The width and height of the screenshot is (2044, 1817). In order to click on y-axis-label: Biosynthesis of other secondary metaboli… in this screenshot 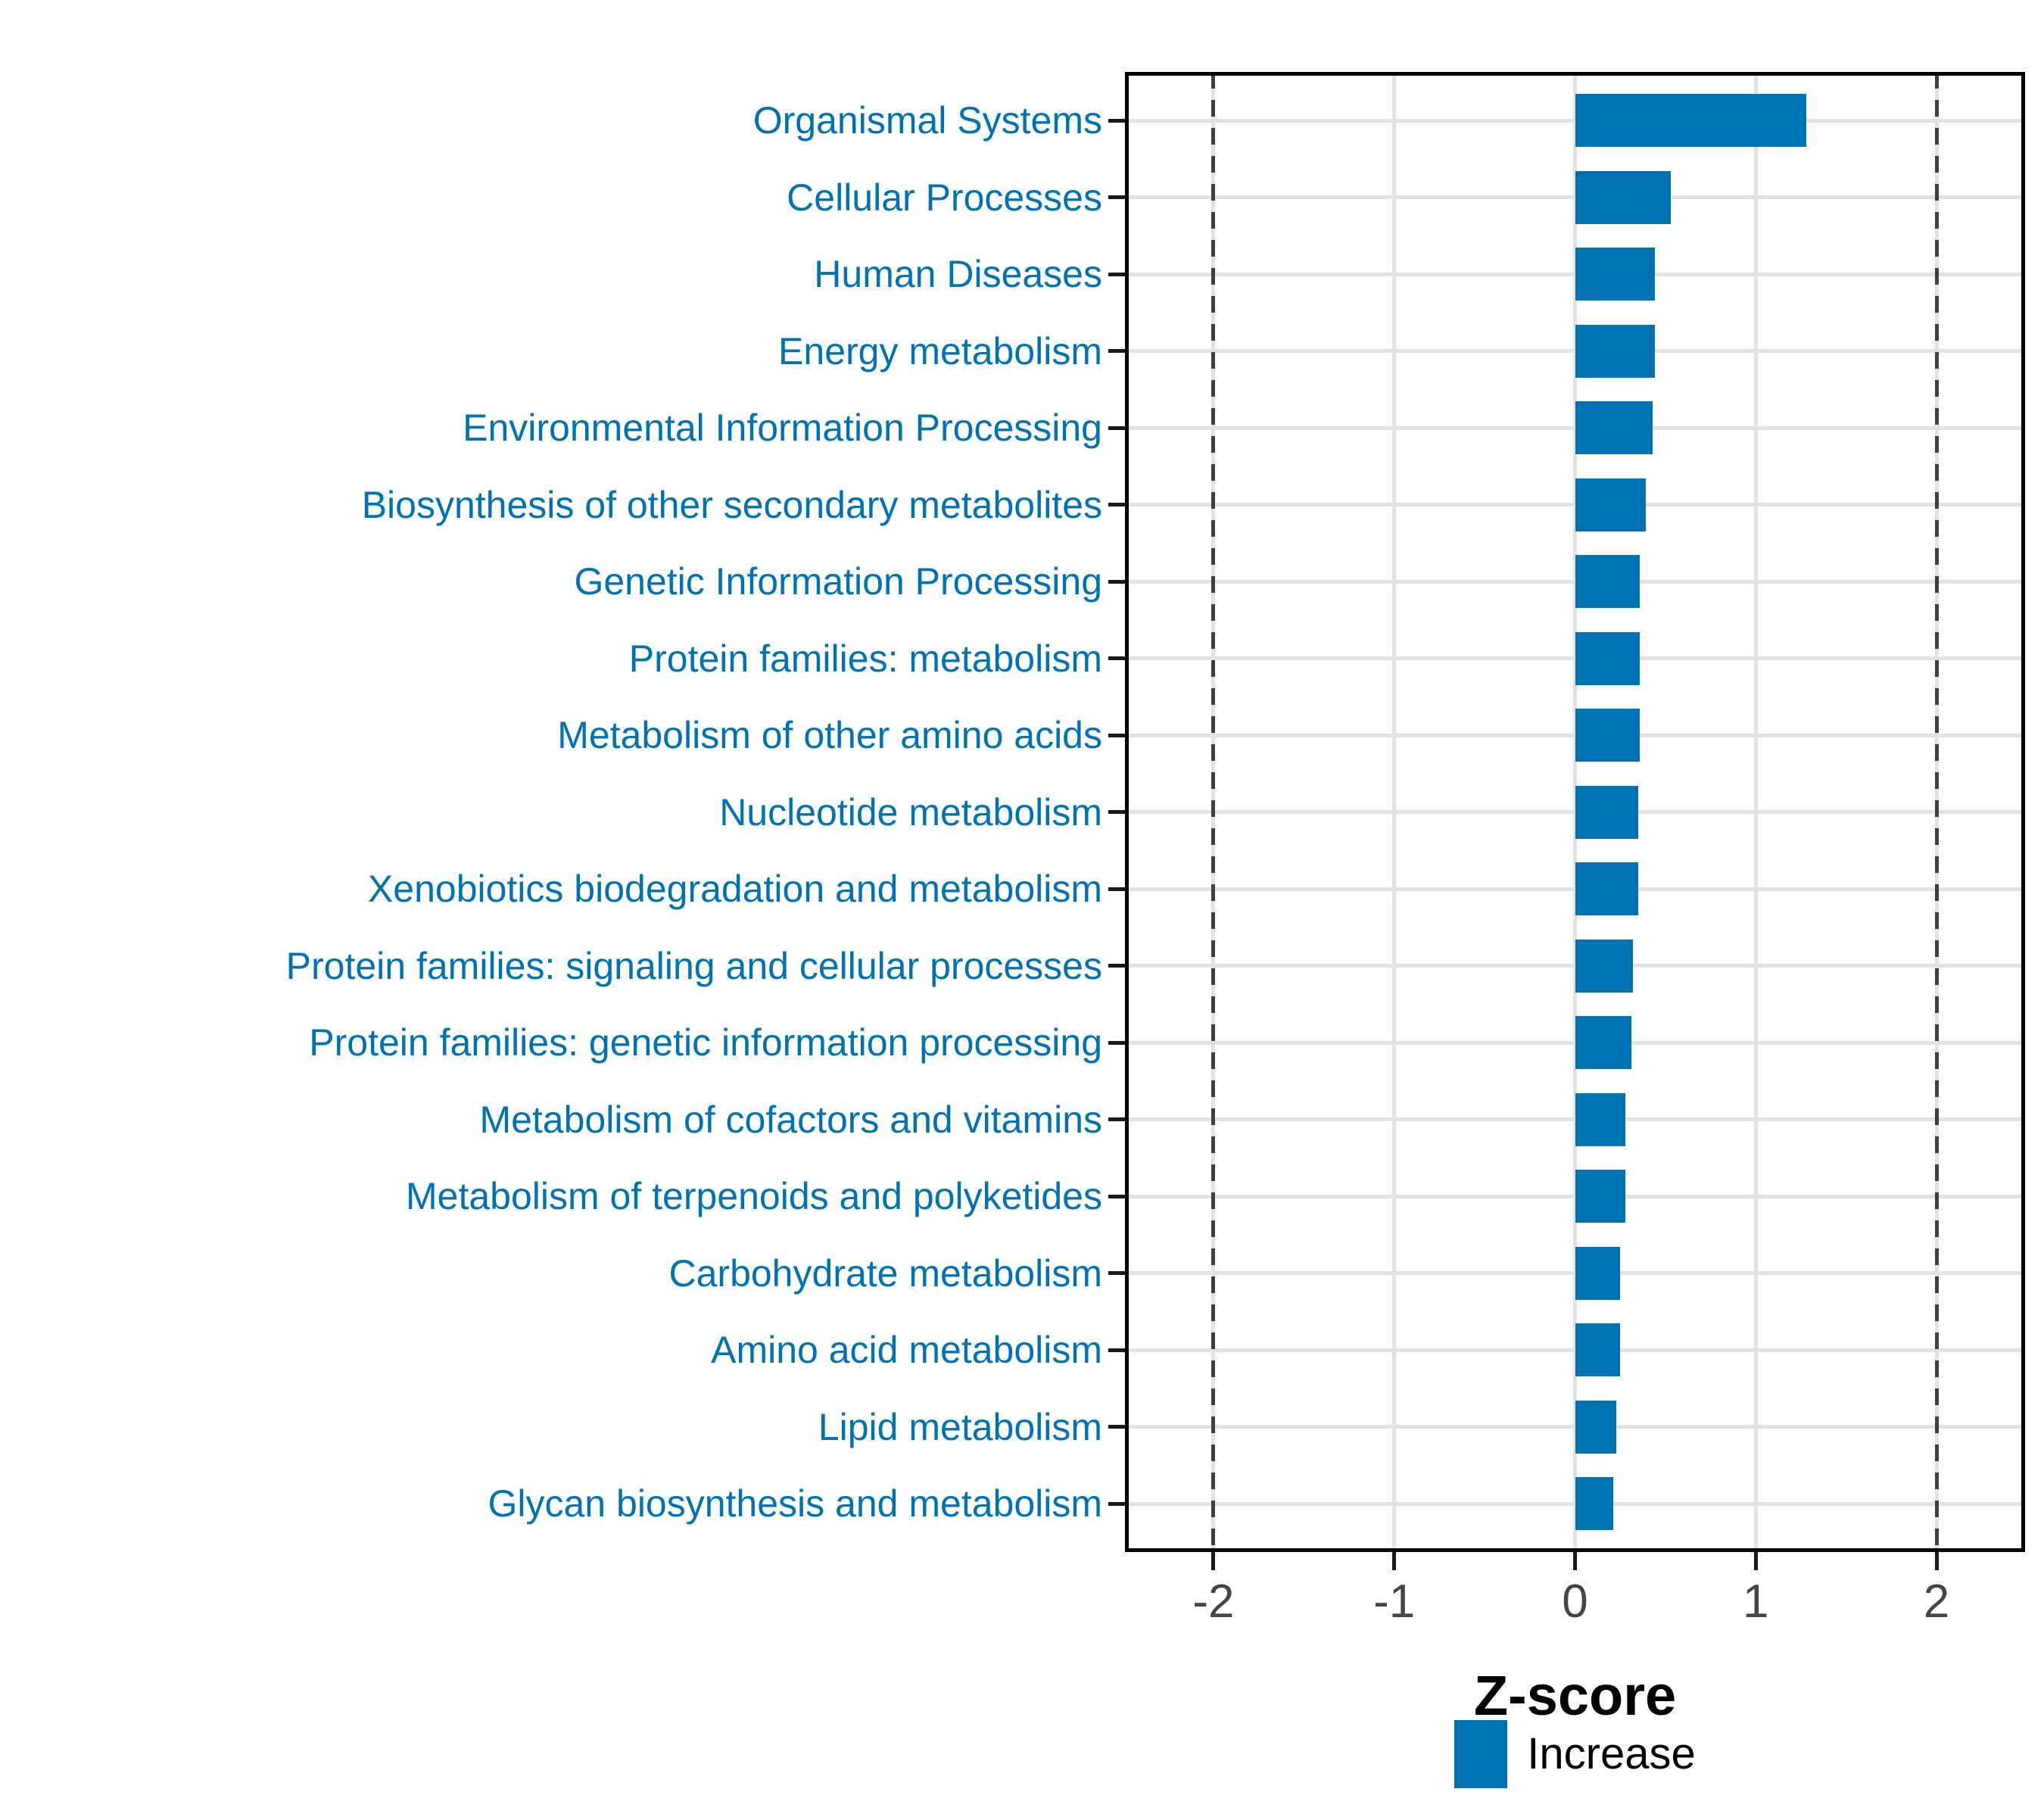, I will do `click(731, 505)`.